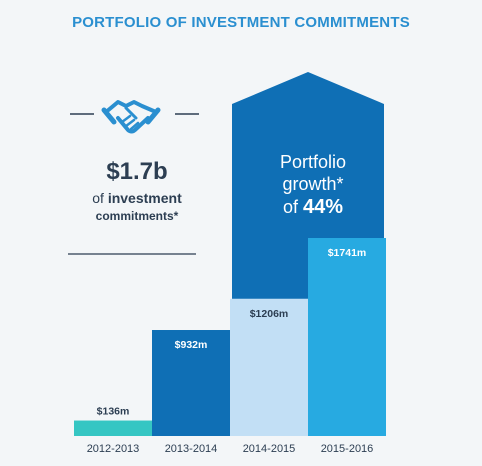 This screenshot has width=482, height=466. I want to click on data-label: $1206m, so click(269, 314).